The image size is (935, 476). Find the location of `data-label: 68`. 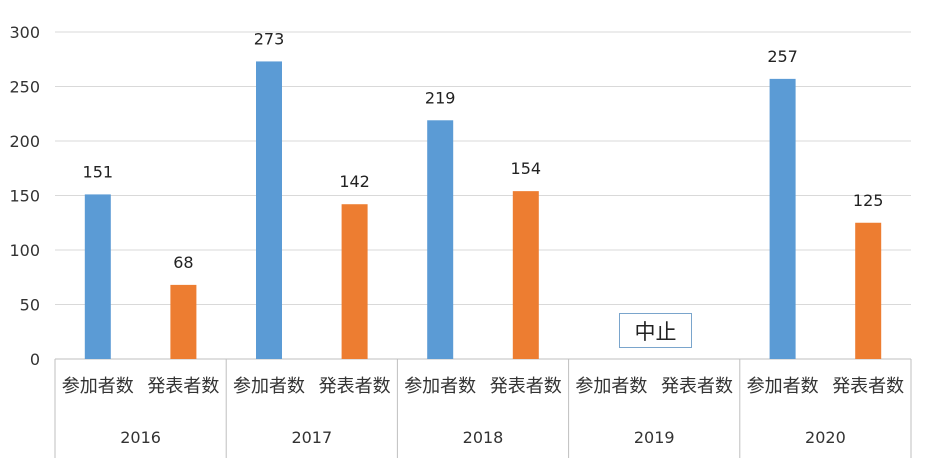

data-label: 68 is located at coordinates (183, 262).